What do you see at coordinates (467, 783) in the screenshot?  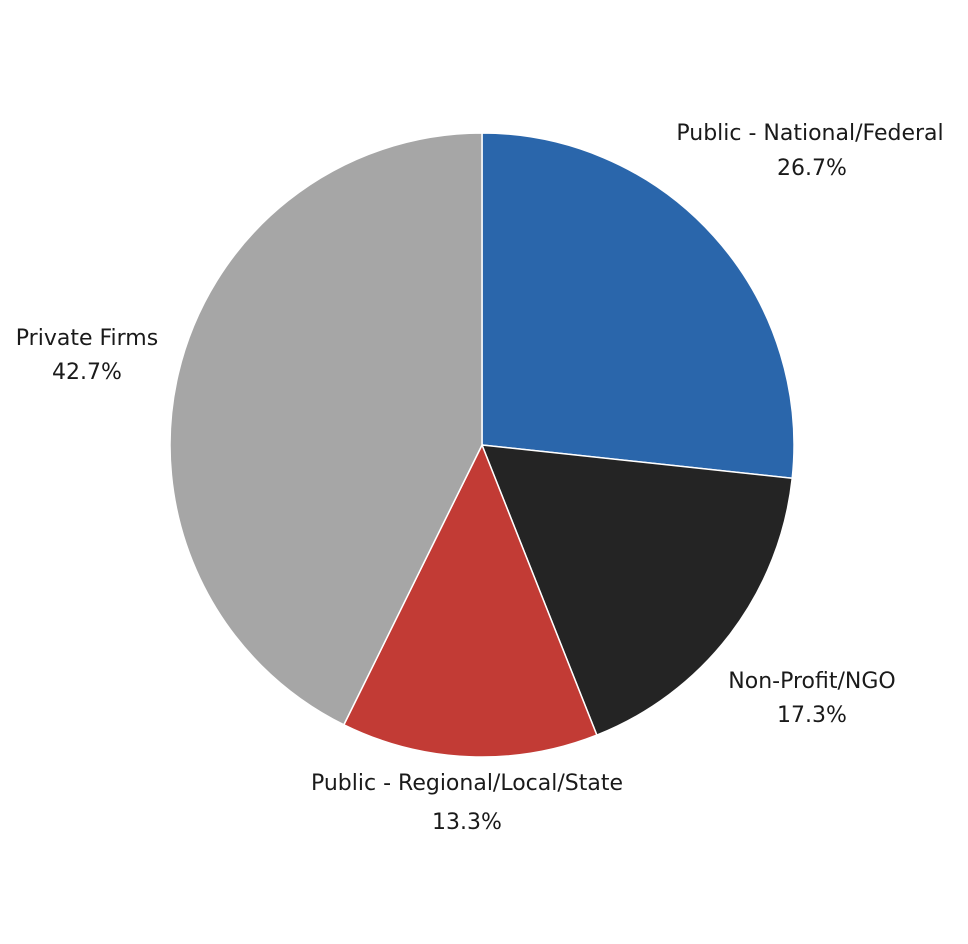 I see `slice-label-regional-local-state: Public - Regional/Local/State` at bounding box center [467, 783].